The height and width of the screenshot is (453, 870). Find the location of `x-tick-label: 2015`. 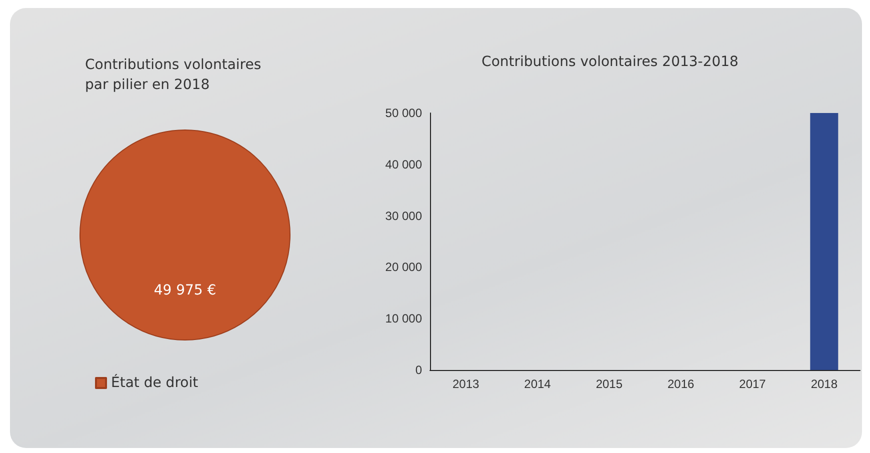

x-tick-label: 2015 is located at coordinates (609, 384).